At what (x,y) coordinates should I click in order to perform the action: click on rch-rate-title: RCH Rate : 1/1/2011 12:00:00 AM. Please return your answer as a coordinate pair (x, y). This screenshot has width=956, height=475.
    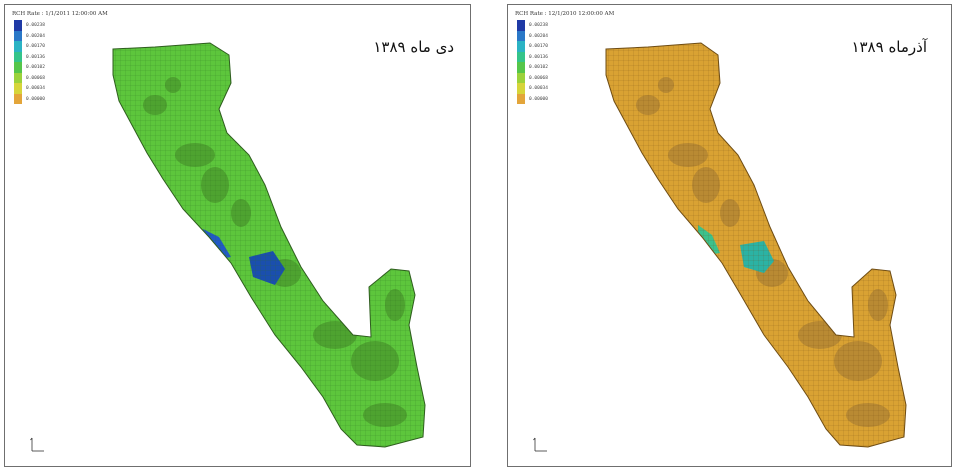
    Looking at the image, I should click on (60, 14).